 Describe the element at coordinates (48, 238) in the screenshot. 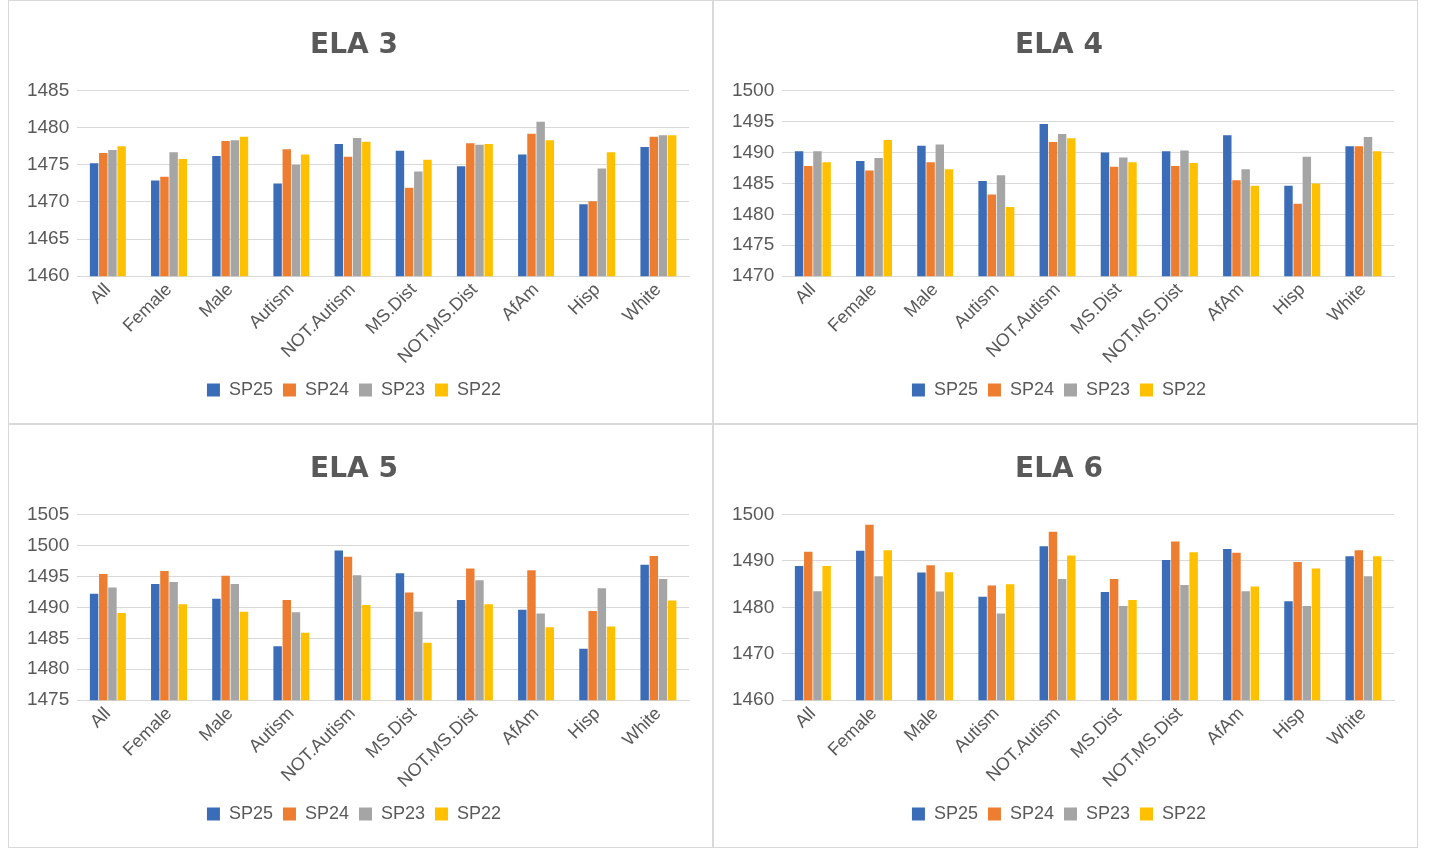

I see `y-tick-label: 1465` at that location.